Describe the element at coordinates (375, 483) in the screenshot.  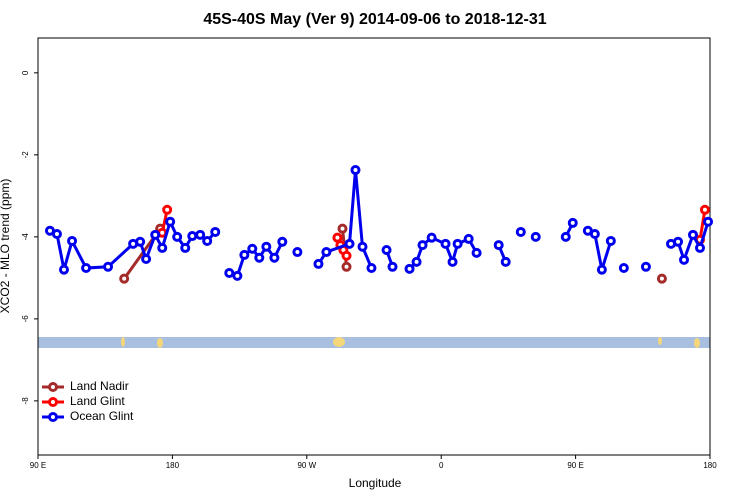
I see `x-axis-label: Longitude` at that location.